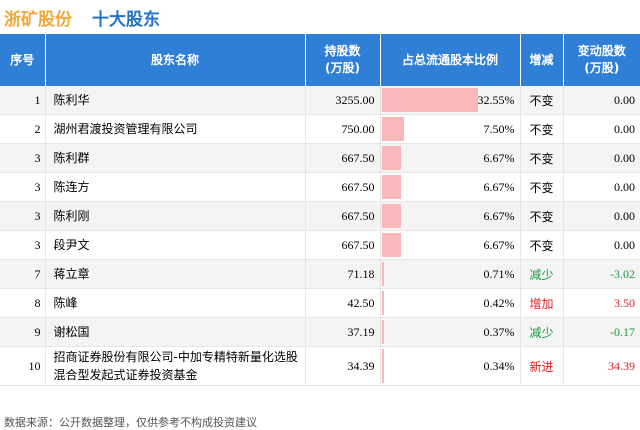  I want to click on shareholder-name: 陈利刚, so click(175, 216).